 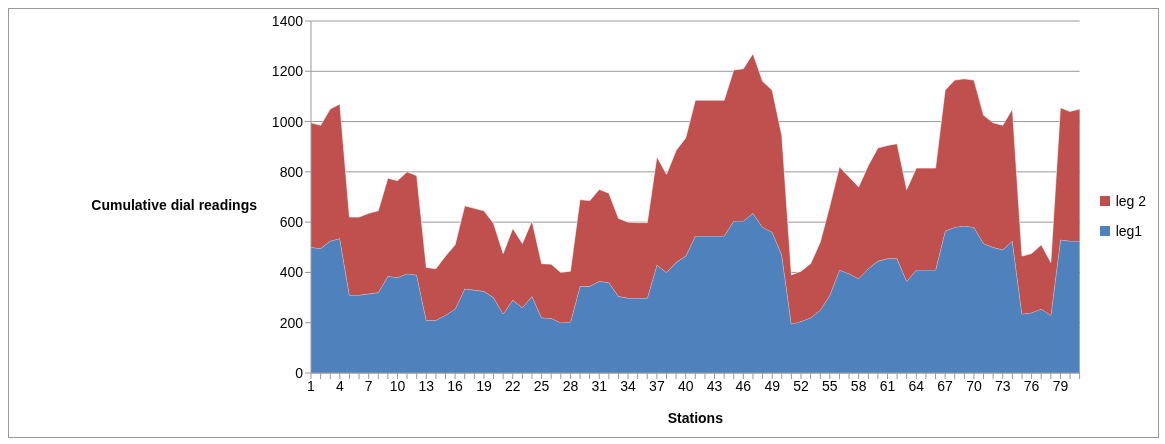 What do you see at coordinates (311, 385) in the screenshot?
I see `x-tick-label: 1` at bounding box center [311, 385].